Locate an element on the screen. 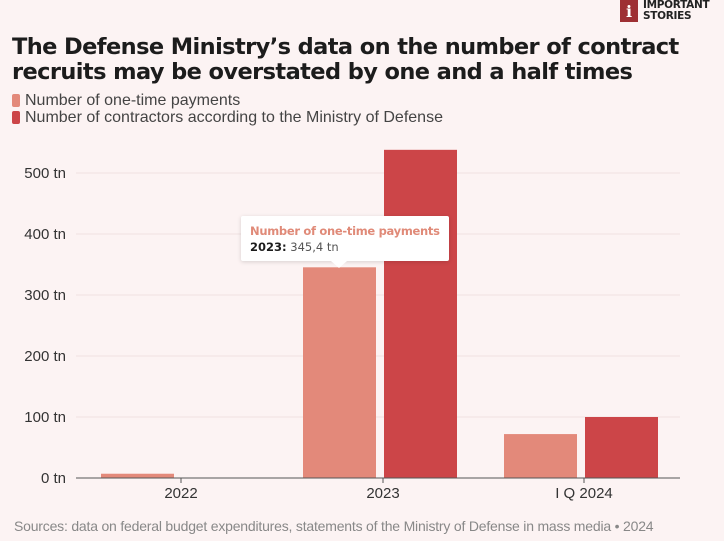 Image resolution: width=724 pixels, height=541 pixels. logo-text: IMPORTANT STORIES is located at coordinates (676, 11).